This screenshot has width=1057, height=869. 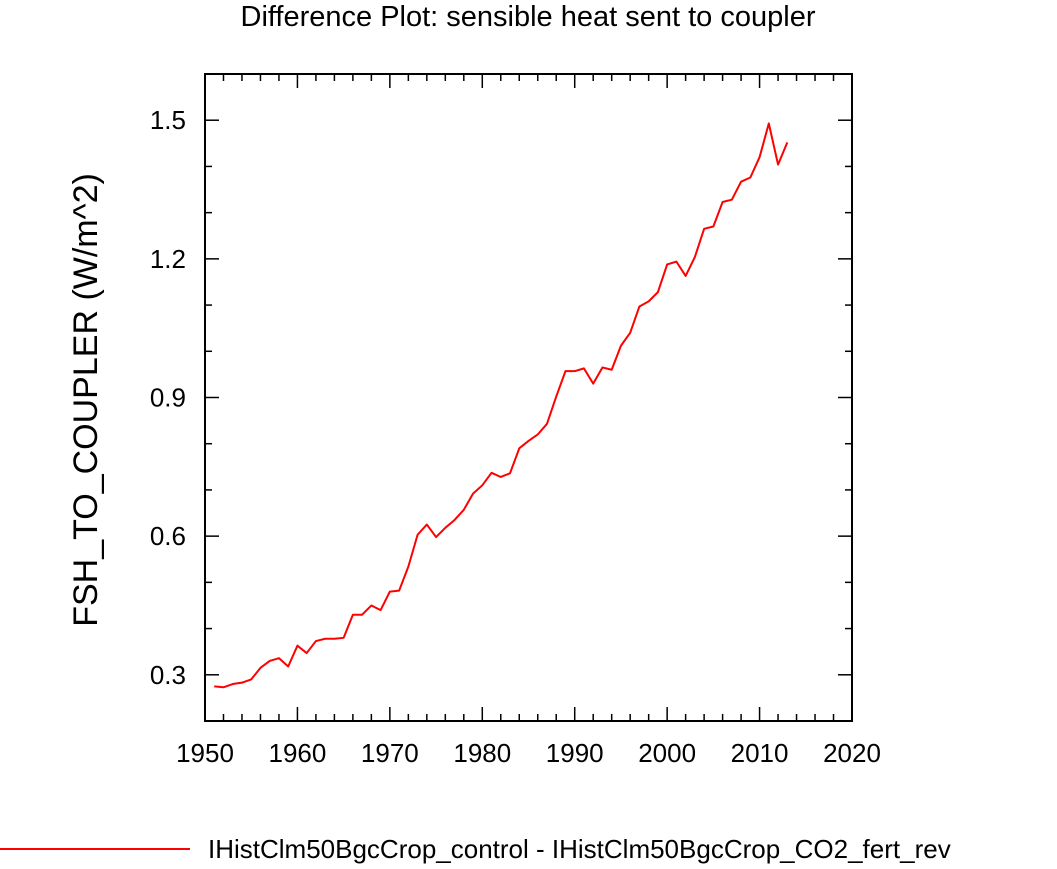 What do you see at coordinates (482, 753) in the screenshot?
I see `x-tick-label: 1980` at bounding box center [482, 753].